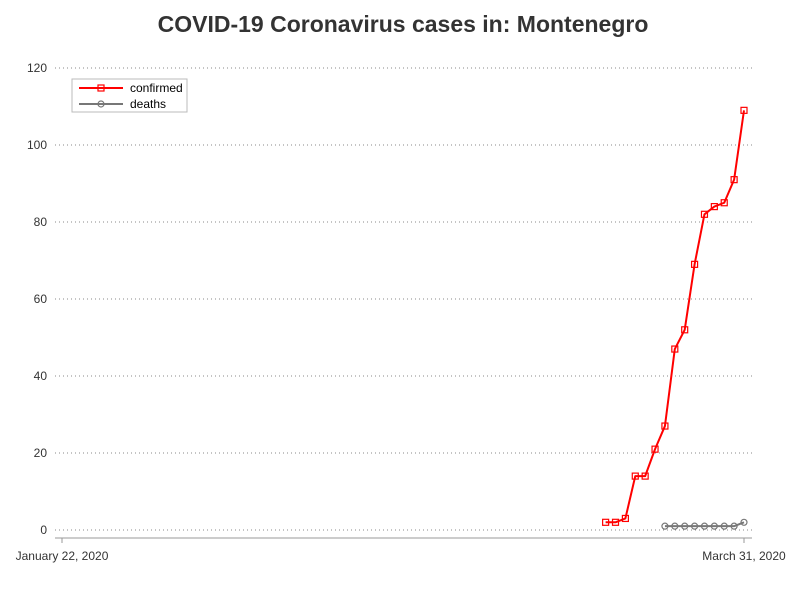  I want to click on legend-marker-confirmed, so click(101, 88).